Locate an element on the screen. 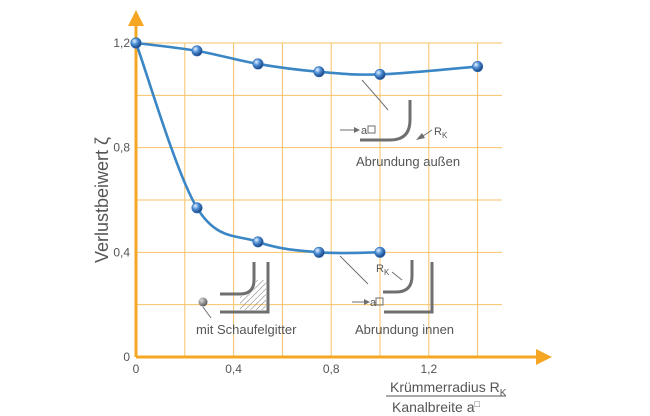  x-axis-title-denominator: Kanalbreite a□ is located at coordinates (436, 407).